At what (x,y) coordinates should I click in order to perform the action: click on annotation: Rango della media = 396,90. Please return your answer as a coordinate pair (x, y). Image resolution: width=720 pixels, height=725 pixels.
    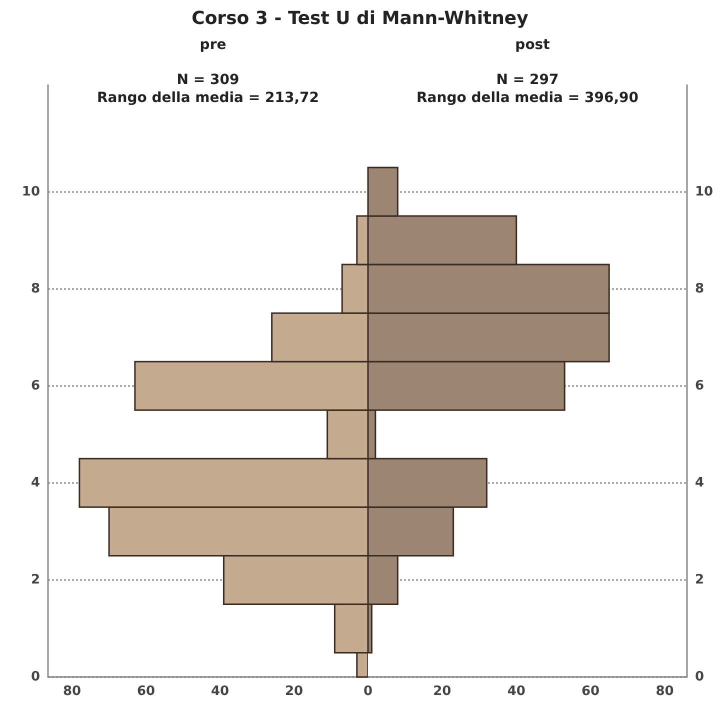
    Looking at the image, I should click on (527, 98).